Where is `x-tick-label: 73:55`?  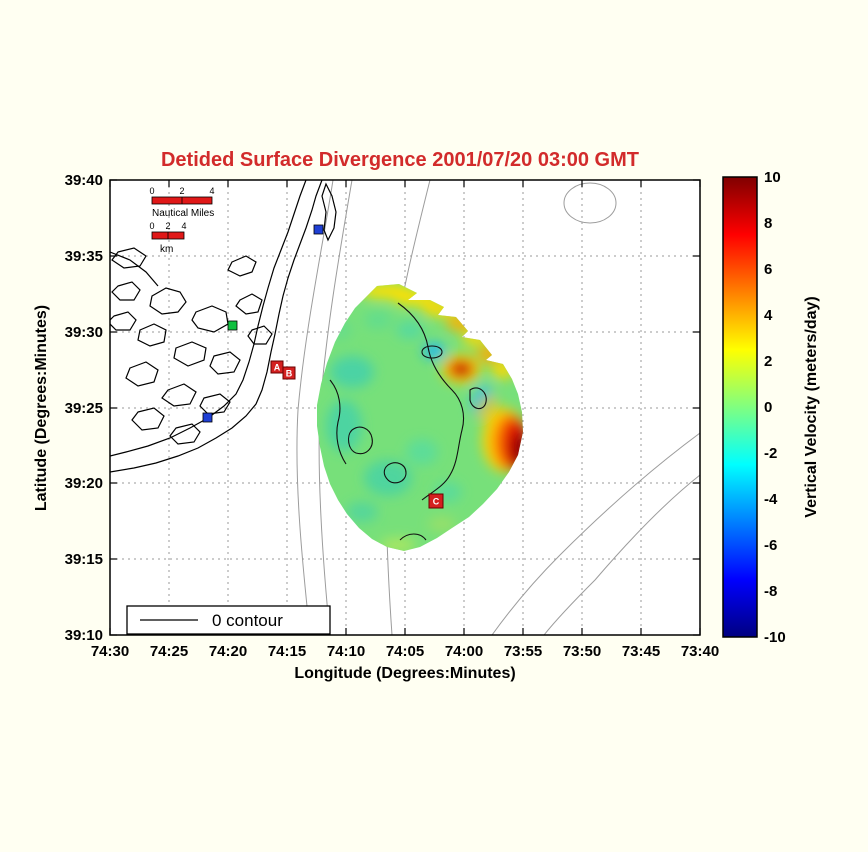
x-tick-label: 73:55 is located at coordinates (523, 651).